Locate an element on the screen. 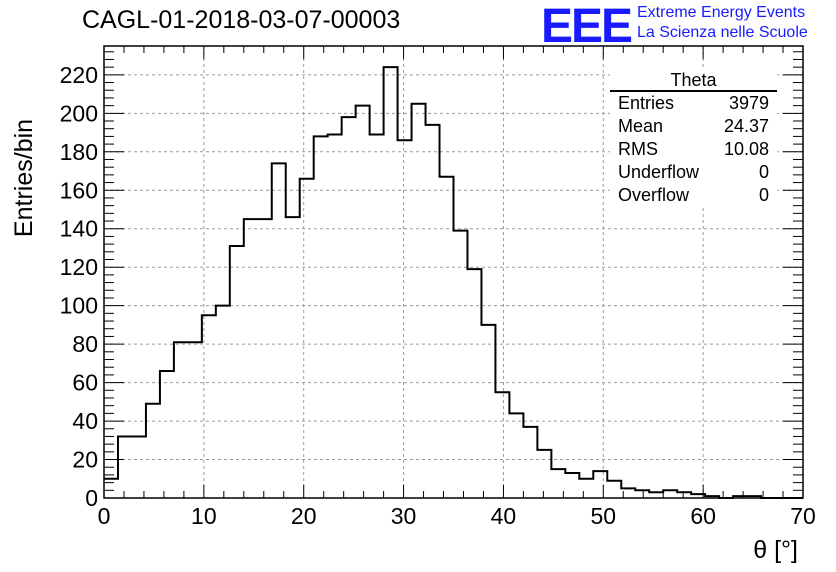  y-tick-label: 180 is located at coordinates (79, 152).